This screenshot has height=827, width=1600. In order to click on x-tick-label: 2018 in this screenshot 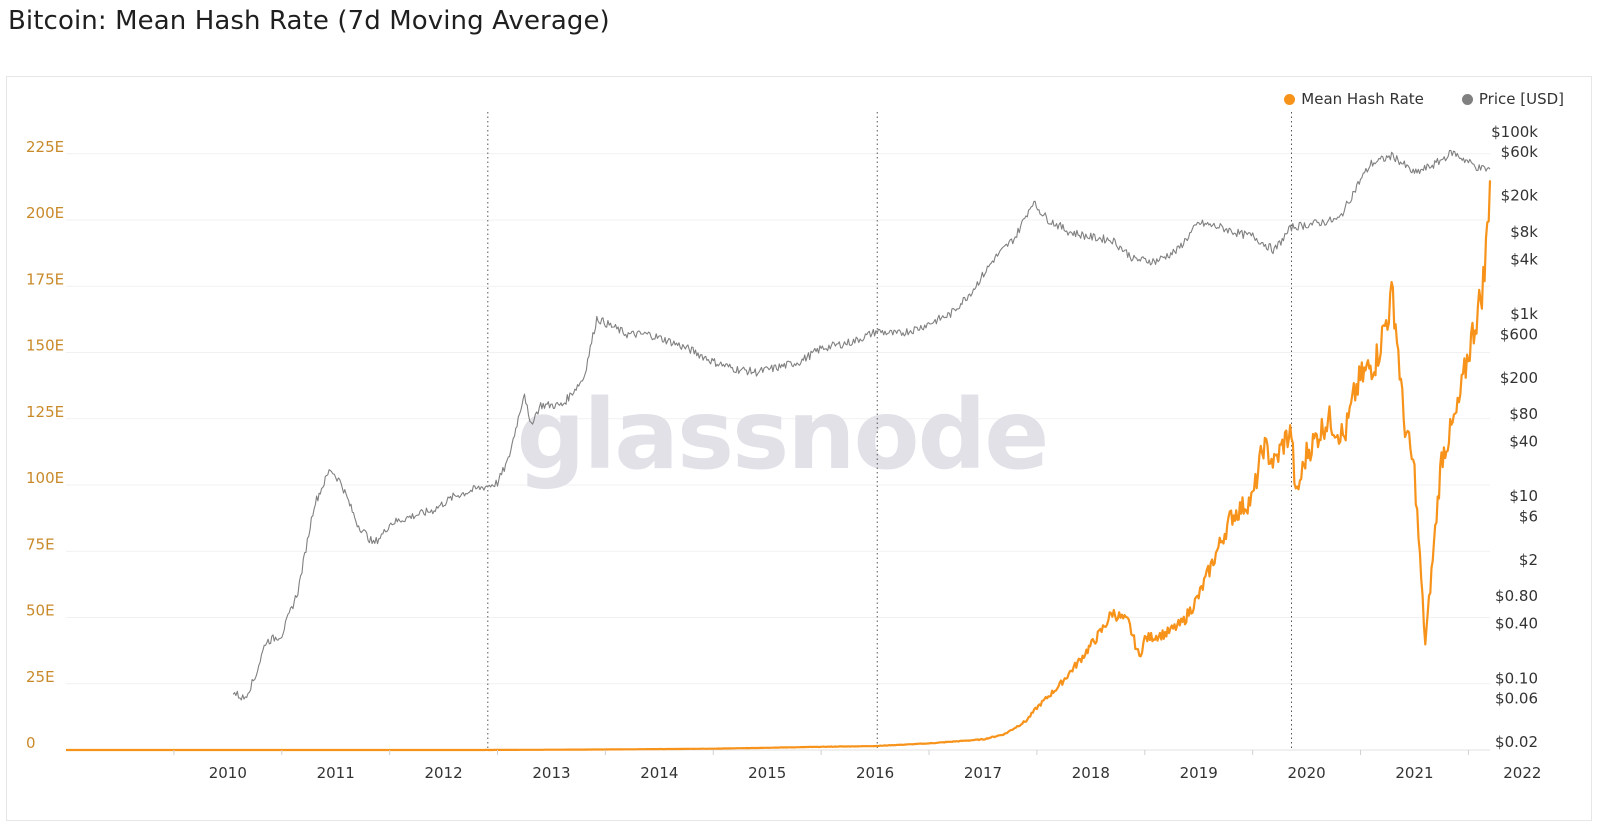, I will do `click(1091, 773)`.